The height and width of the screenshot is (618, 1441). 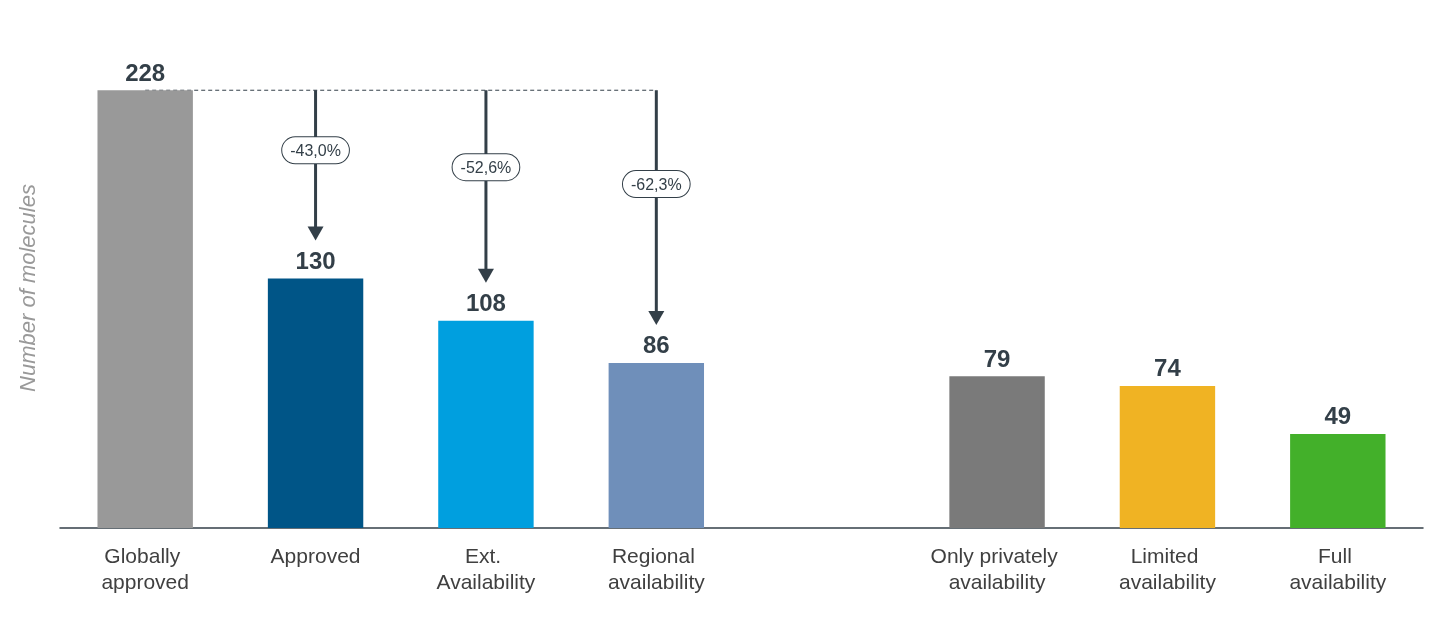 I want to click on data-label: 49, so click(x=1338, y=416).